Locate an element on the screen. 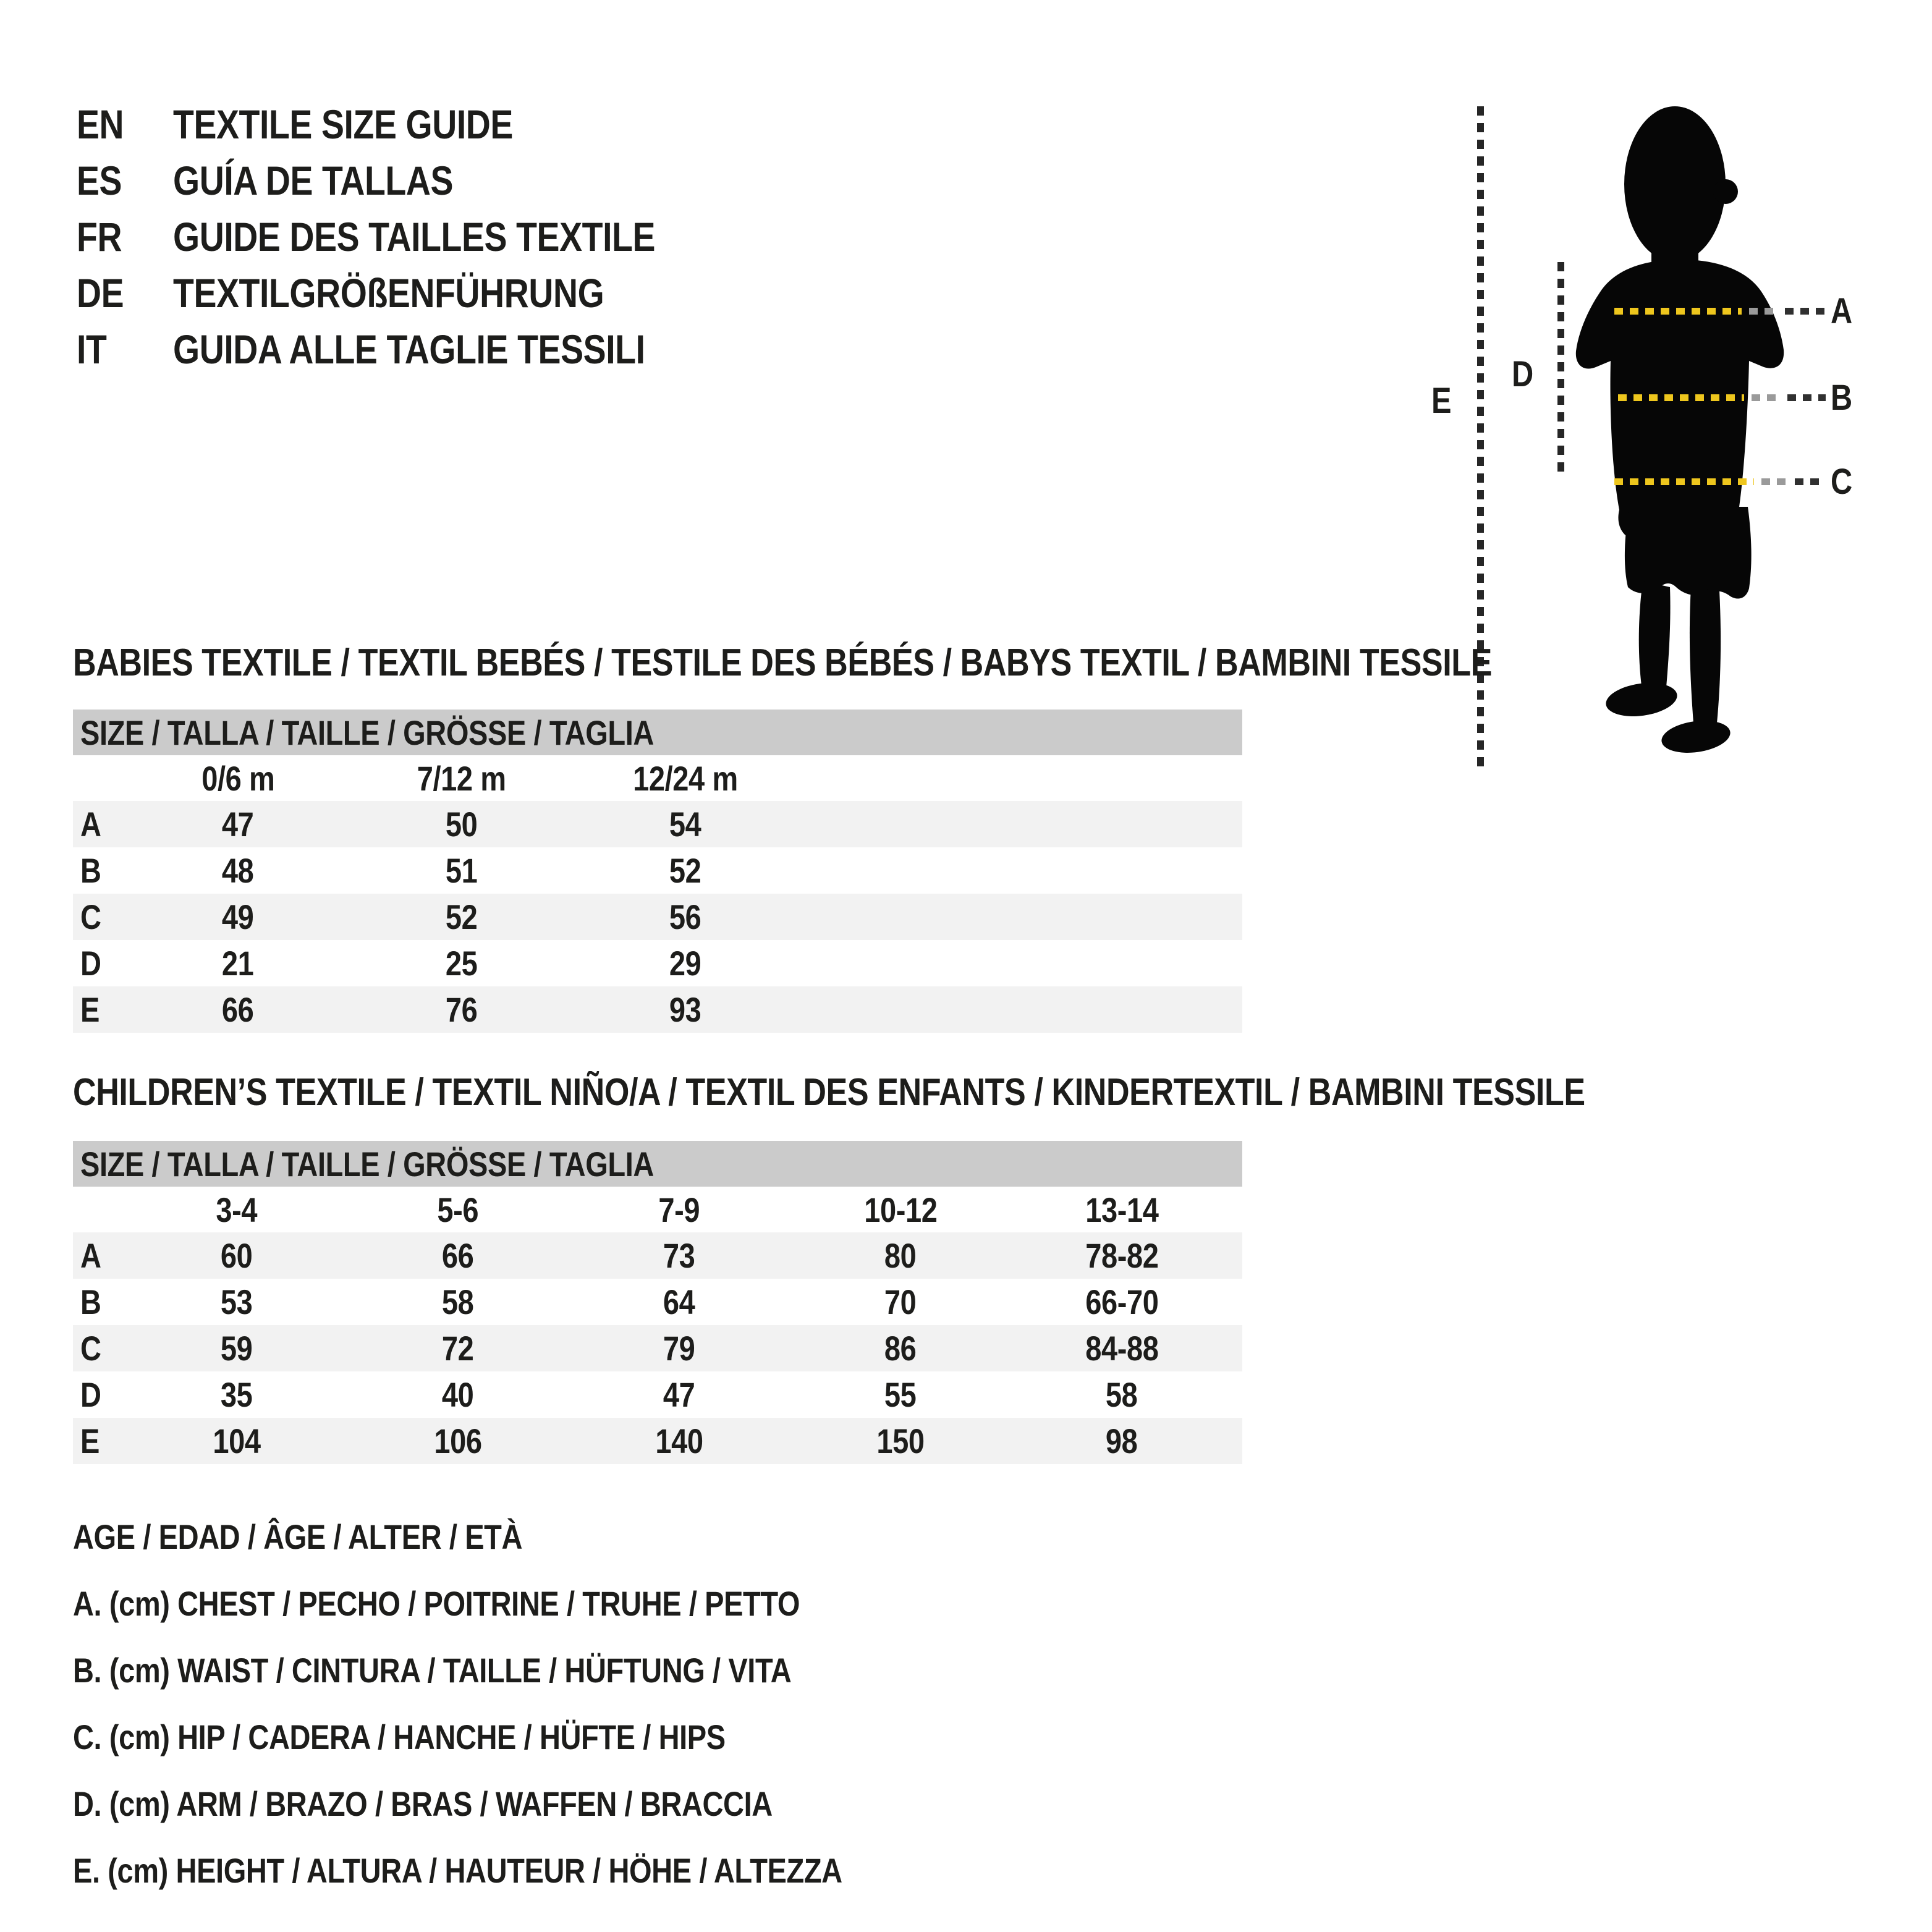 Image resolution: width=1932 pixels, height=1932 pixels. column-header-text: 12/24 m is located at coordinates (685, 778).